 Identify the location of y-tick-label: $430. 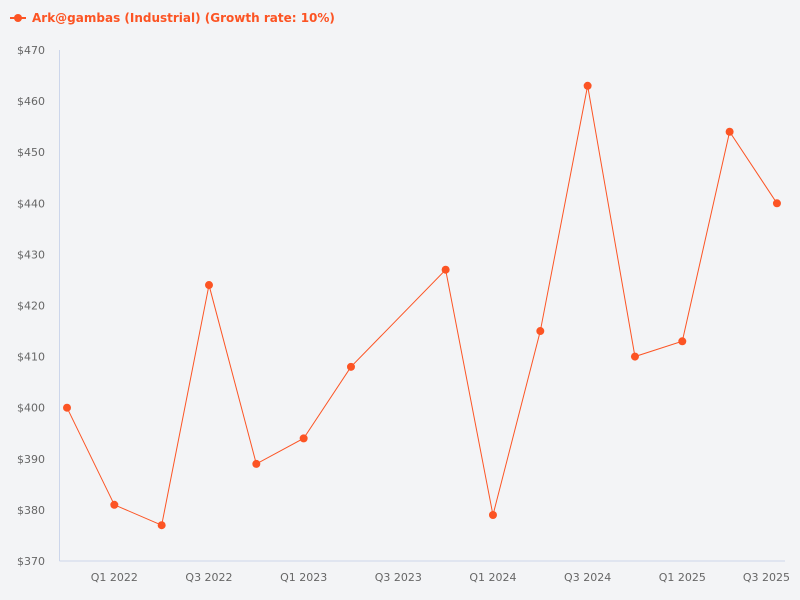
(31, 254).